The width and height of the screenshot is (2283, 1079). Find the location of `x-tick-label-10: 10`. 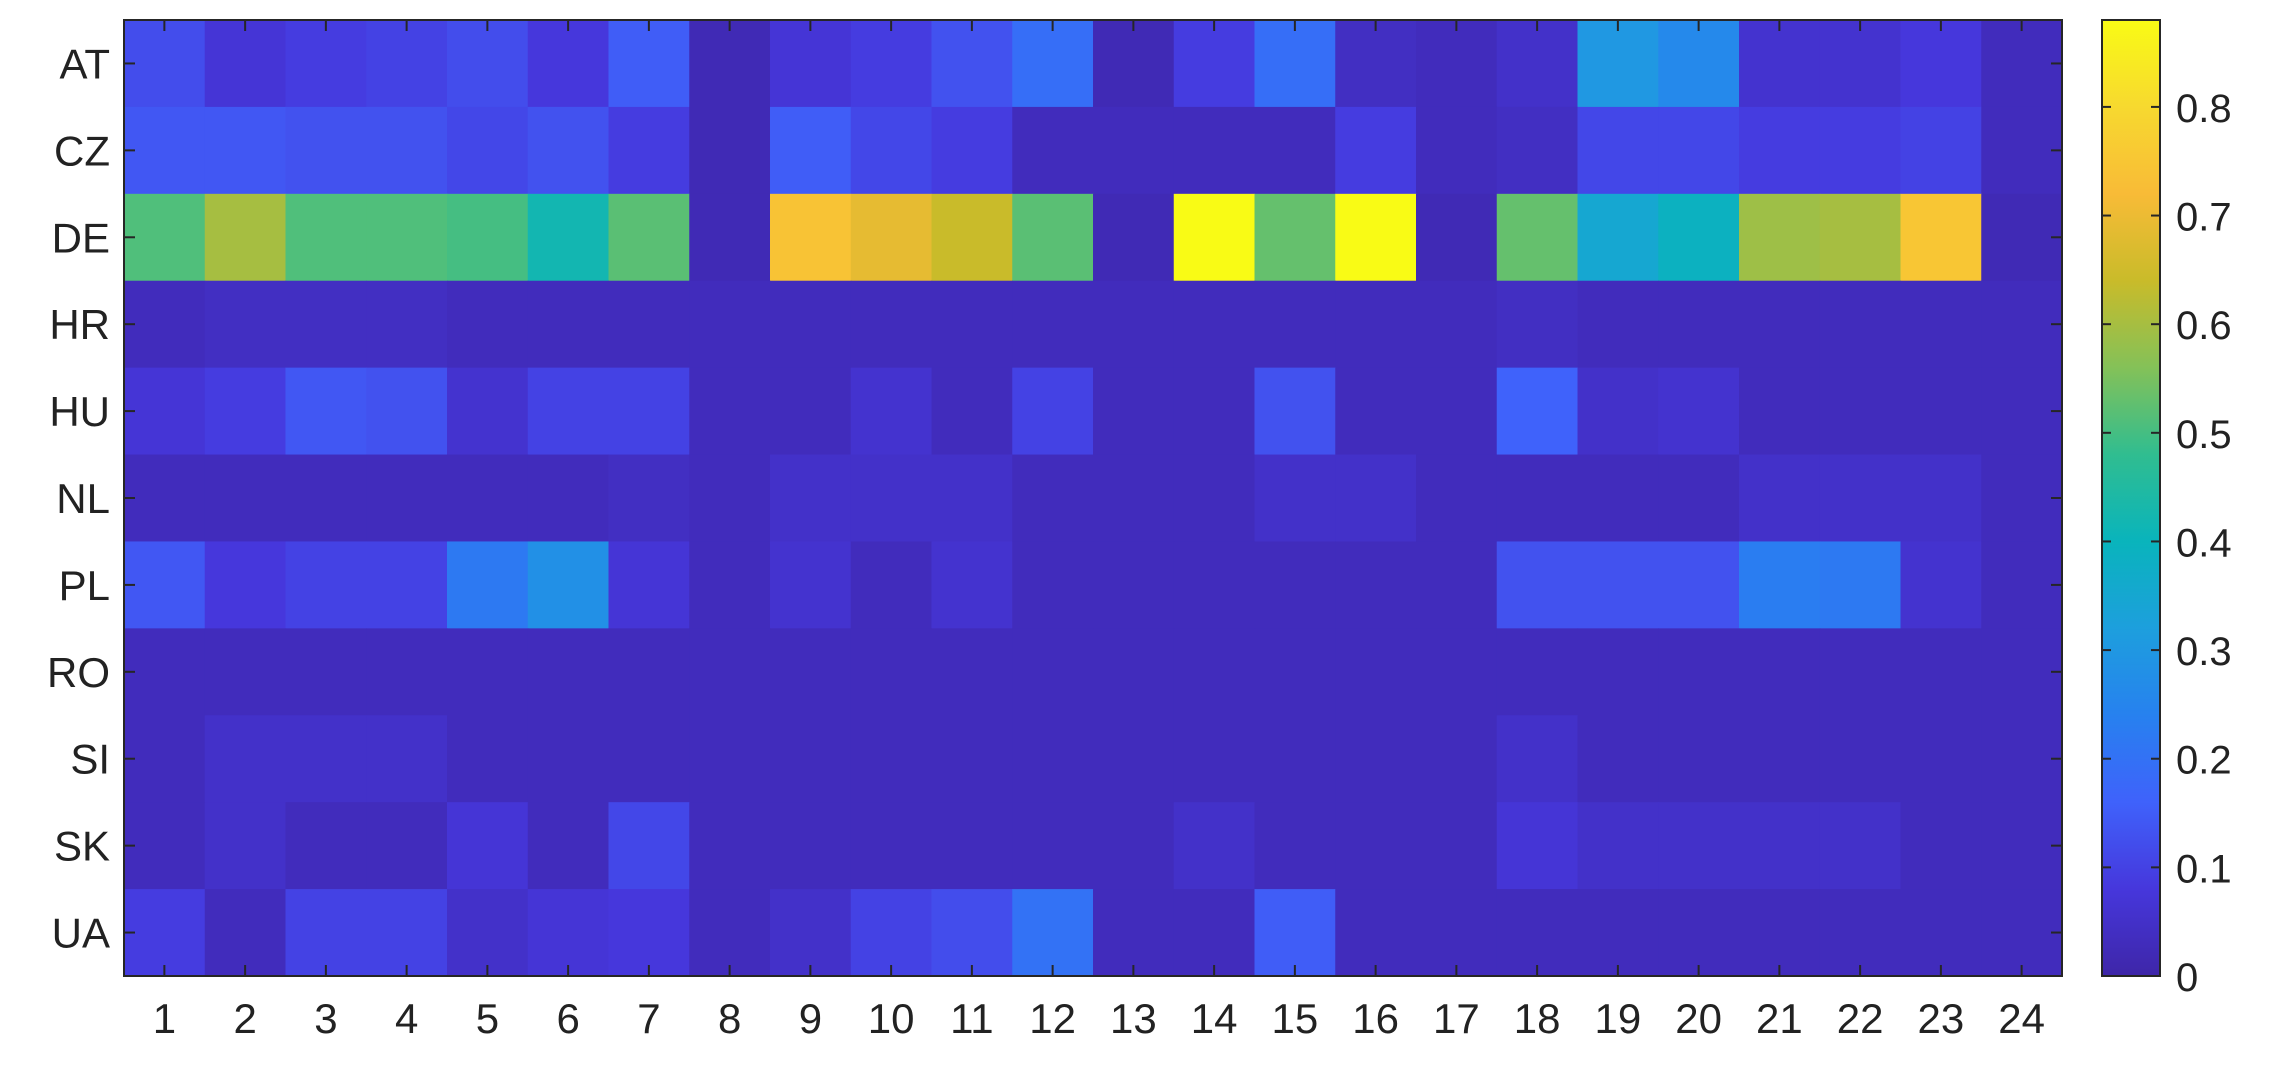

x-tick-label-10: 10 is located at coordinates (891, 1018).